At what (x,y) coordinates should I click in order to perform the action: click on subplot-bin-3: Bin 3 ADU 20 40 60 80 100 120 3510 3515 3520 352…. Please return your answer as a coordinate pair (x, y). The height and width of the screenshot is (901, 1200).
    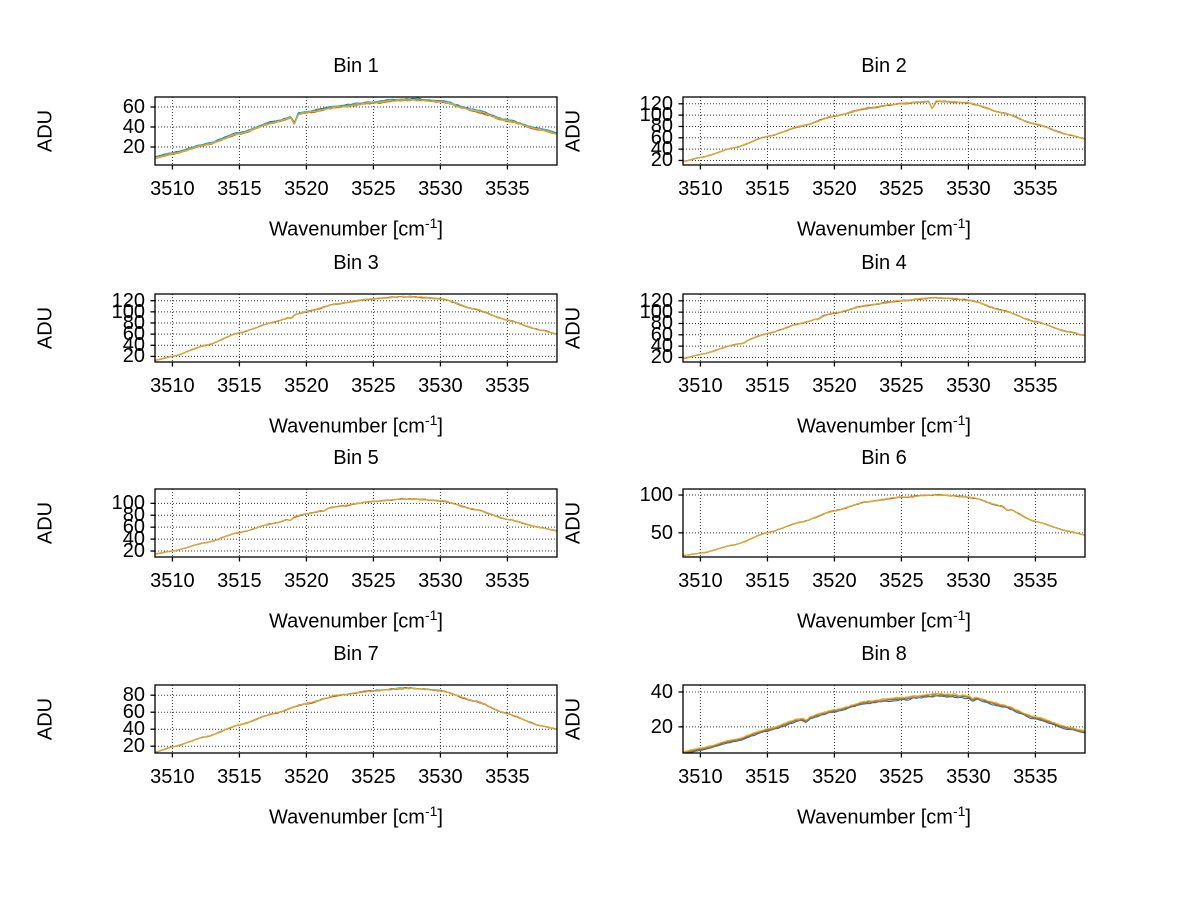
    Looking at the image, I should click on (304, 352).